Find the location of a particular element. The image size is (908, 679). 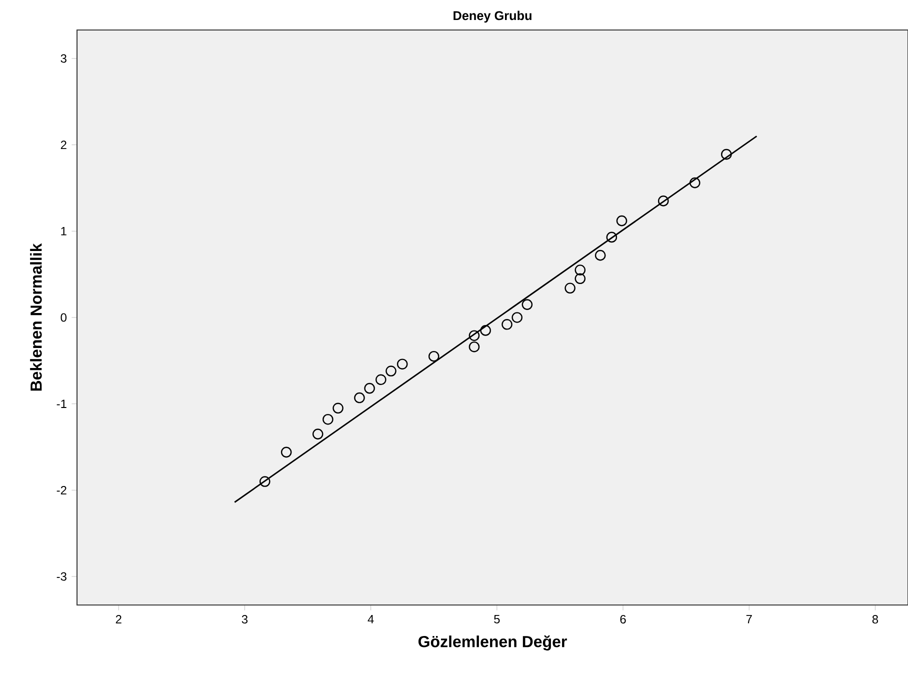

x-tick-label: 2 is located at coordinates (119, 619).